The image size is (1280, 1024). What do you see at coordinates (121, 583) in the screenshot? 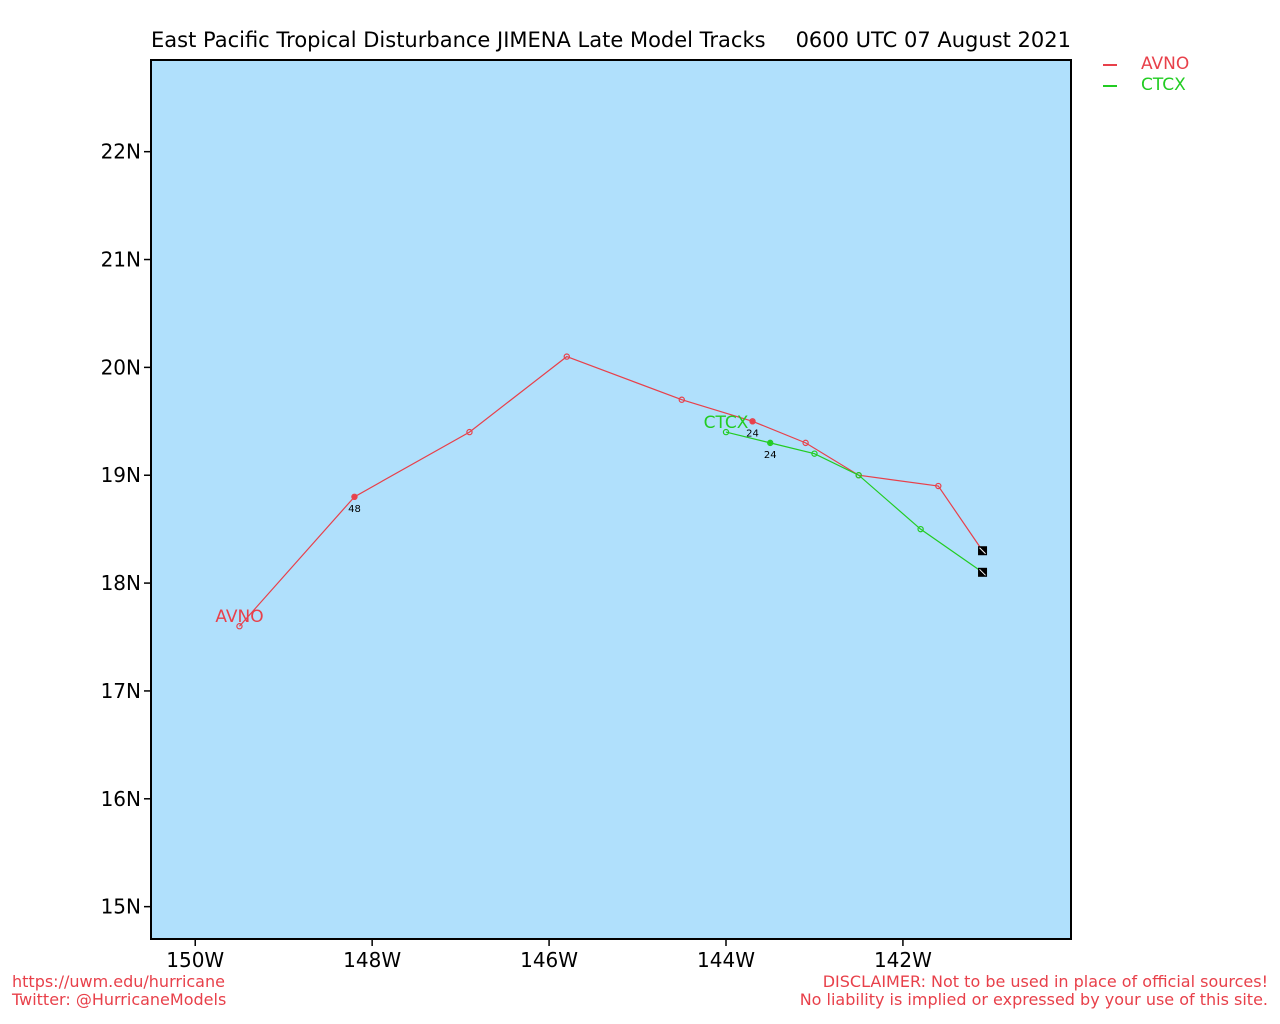
I see `y-tick-label: 18N` at bounding box center [121, 583].